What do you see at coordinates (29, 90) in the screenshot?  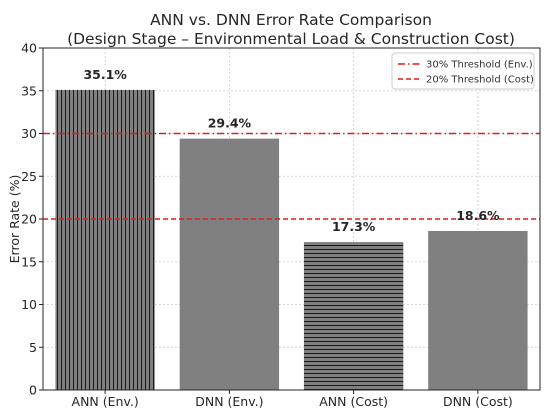 I see `y-tick-label: 35` at bounding box center [29, 90].